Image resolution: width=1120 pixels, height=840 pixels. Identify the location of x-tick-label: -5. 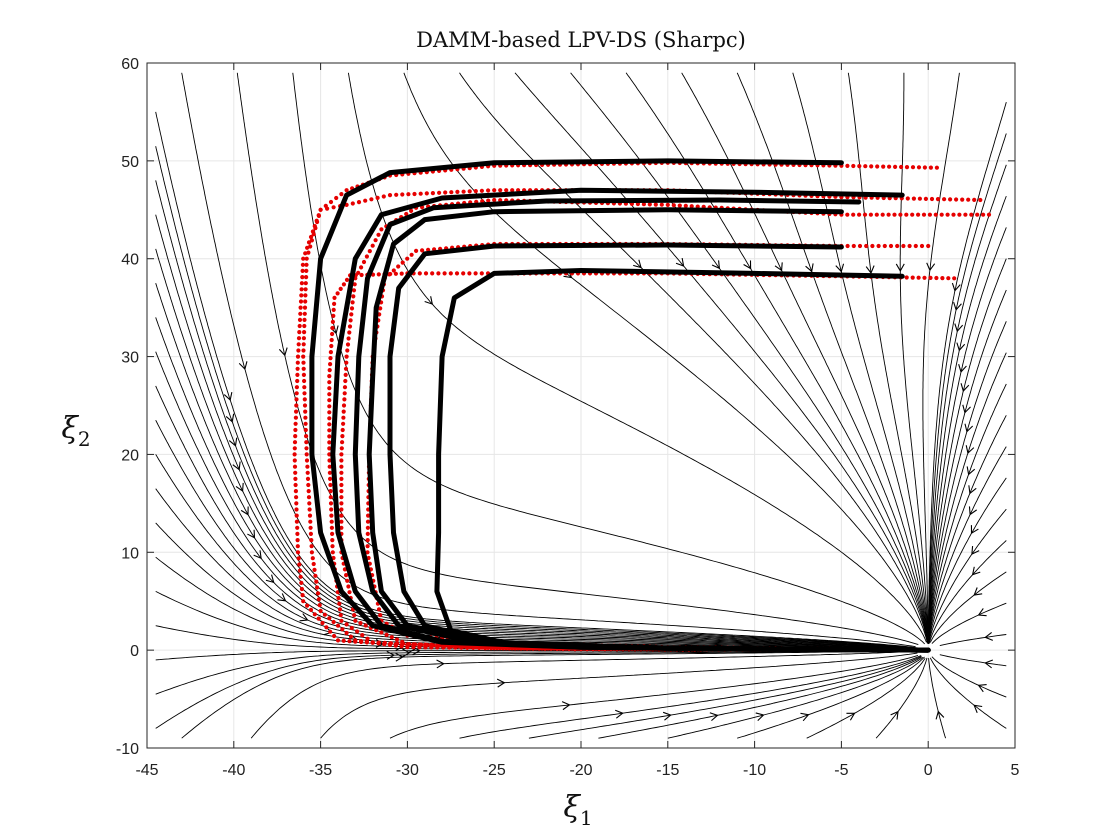
(841, 770).